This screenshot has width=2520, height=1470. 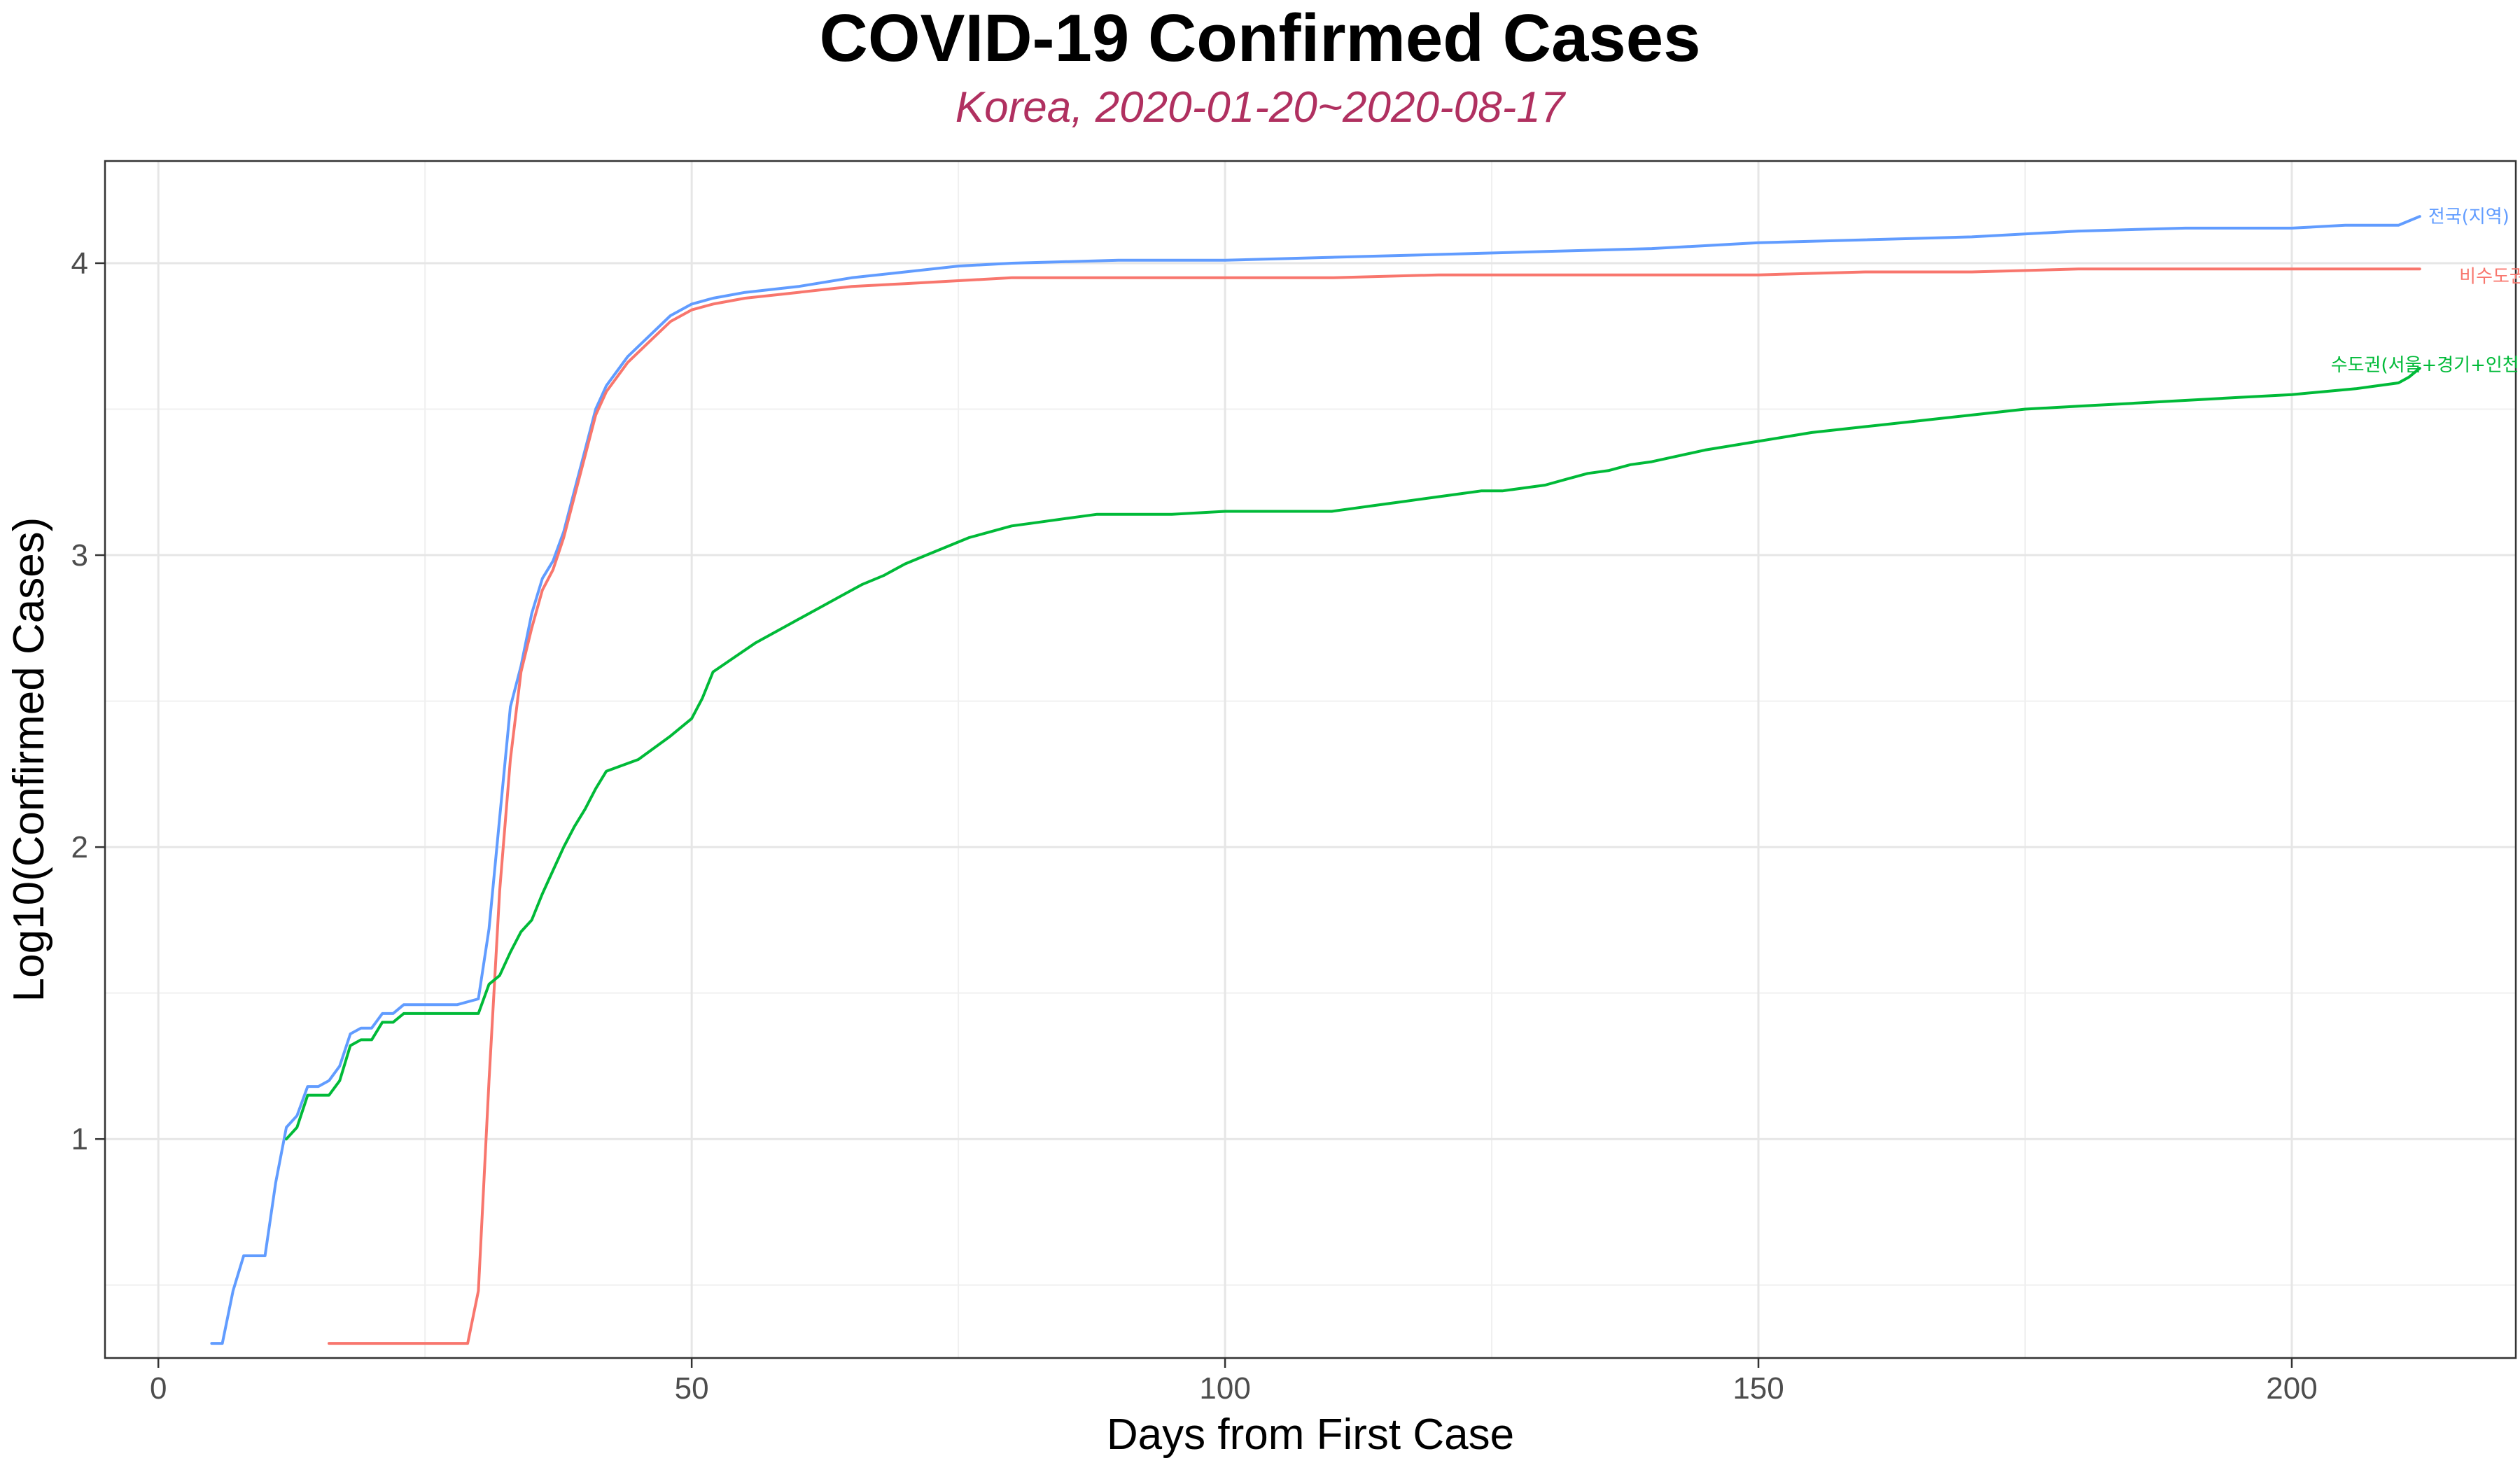 What do you see at coordinates (158, 1388) in the screenshot?
I see `x-tick-label: 0` at bounding box center [158, 1388].